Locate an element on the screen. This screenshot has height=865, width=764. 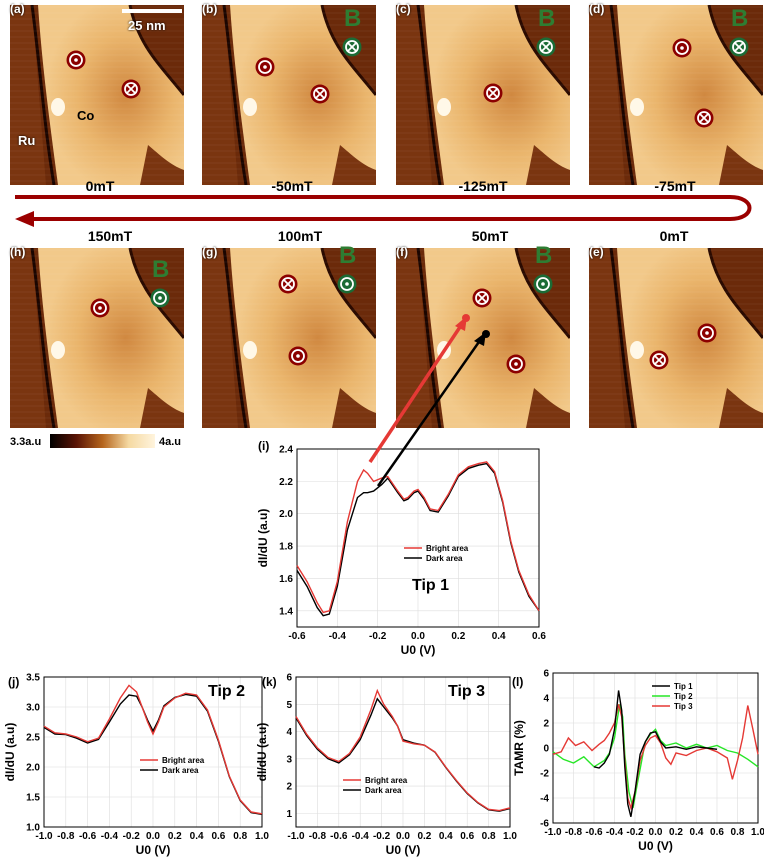
x-tick-label: 0.4 is located at coordinates (446, 836).